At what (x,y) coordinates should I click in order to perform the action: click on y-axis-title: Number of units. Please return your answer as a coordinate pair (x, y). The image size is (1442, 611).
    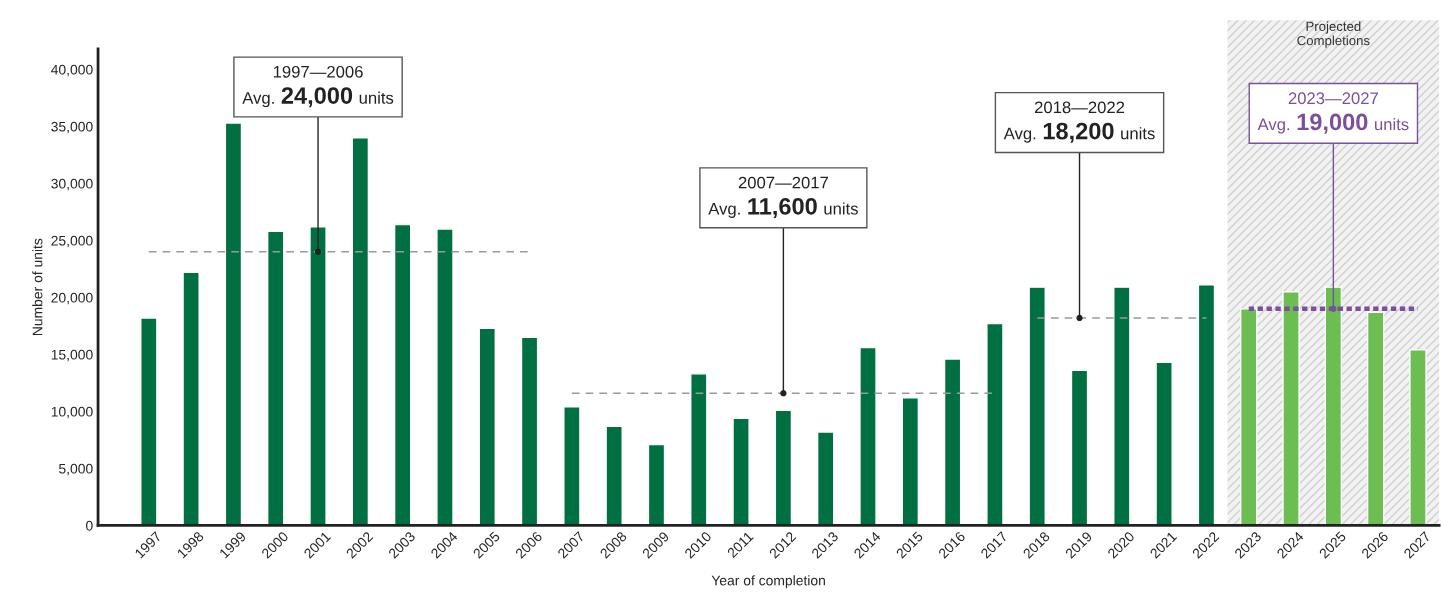
    Looking at the image, I should click on (37, 287).